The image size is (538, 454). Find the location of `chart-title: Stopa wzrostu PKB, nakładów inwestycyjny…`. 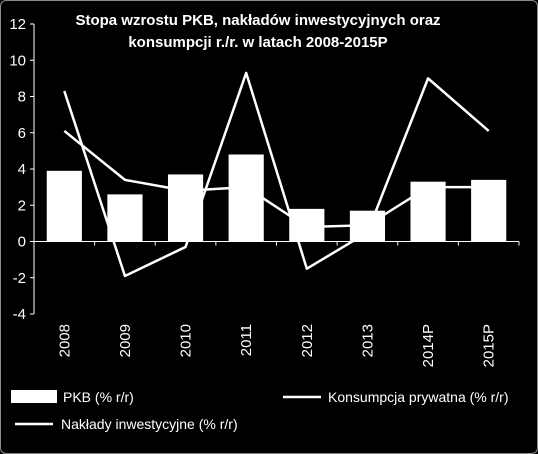

chart-title: Stopa wzrostu PKB, nakładów inwestycyjny… is located at coordinates (257, 31).